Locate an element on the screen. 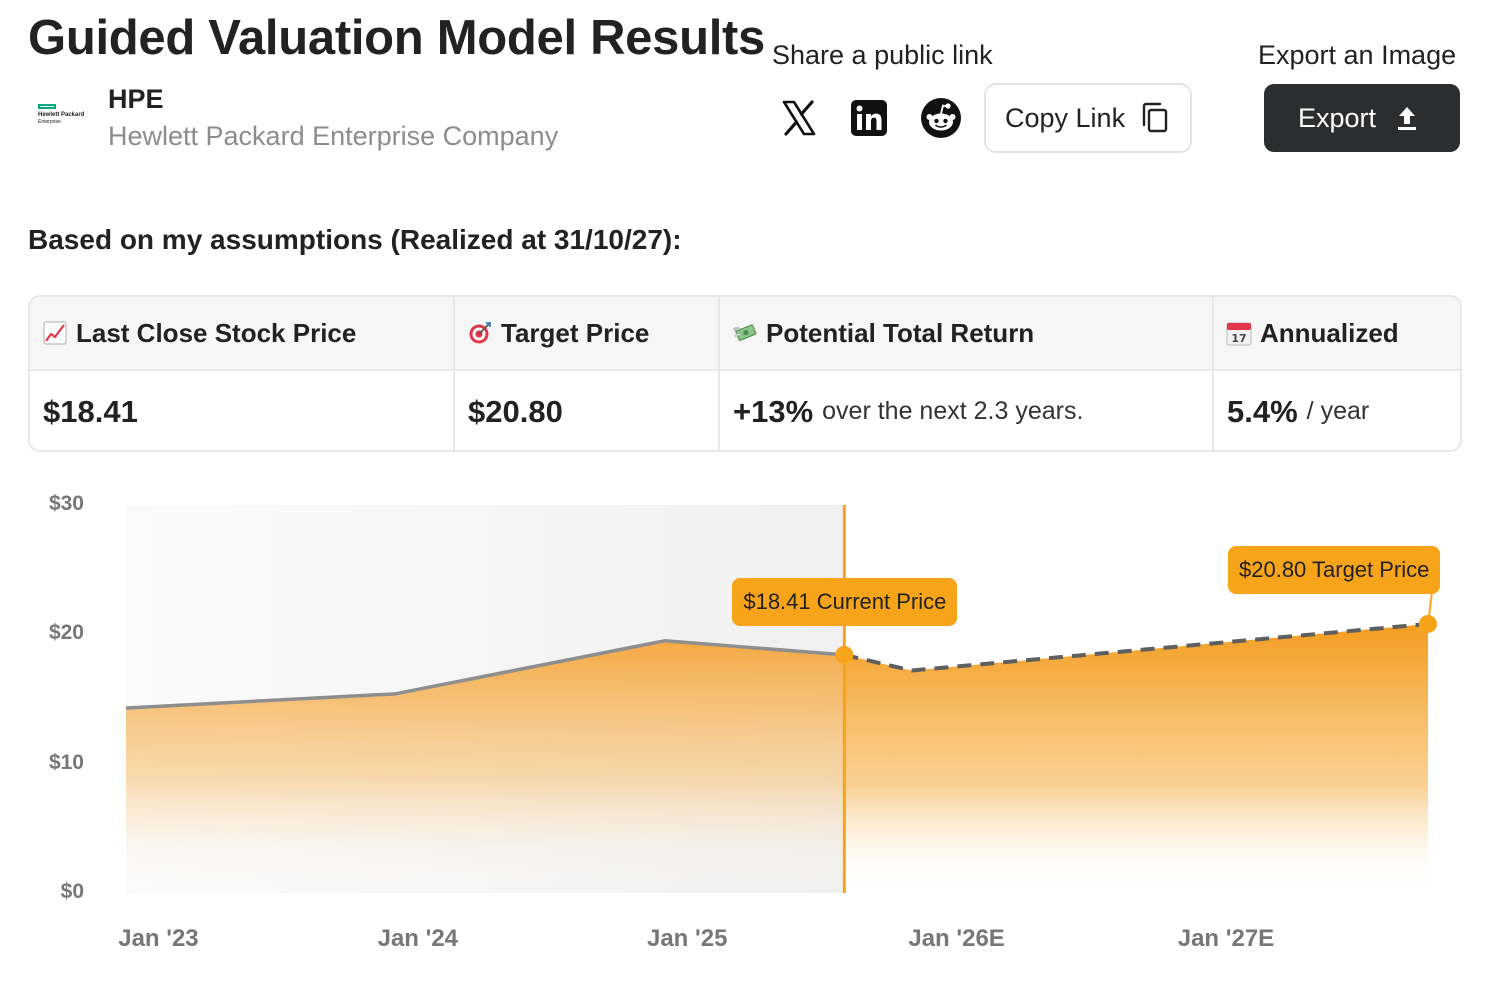 The height and width of the screenshot is (988, 1510). share-linkedin-button is located at coordinates (869, 118).